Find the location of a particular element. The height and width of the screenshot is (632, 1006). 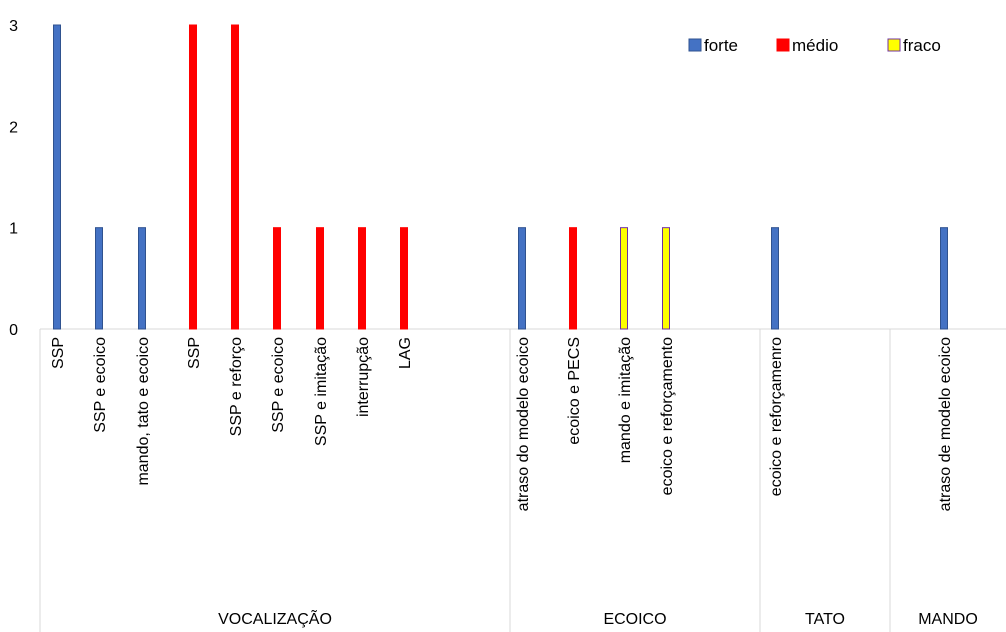

group-label: TATO is located at coordinates (825, 619).